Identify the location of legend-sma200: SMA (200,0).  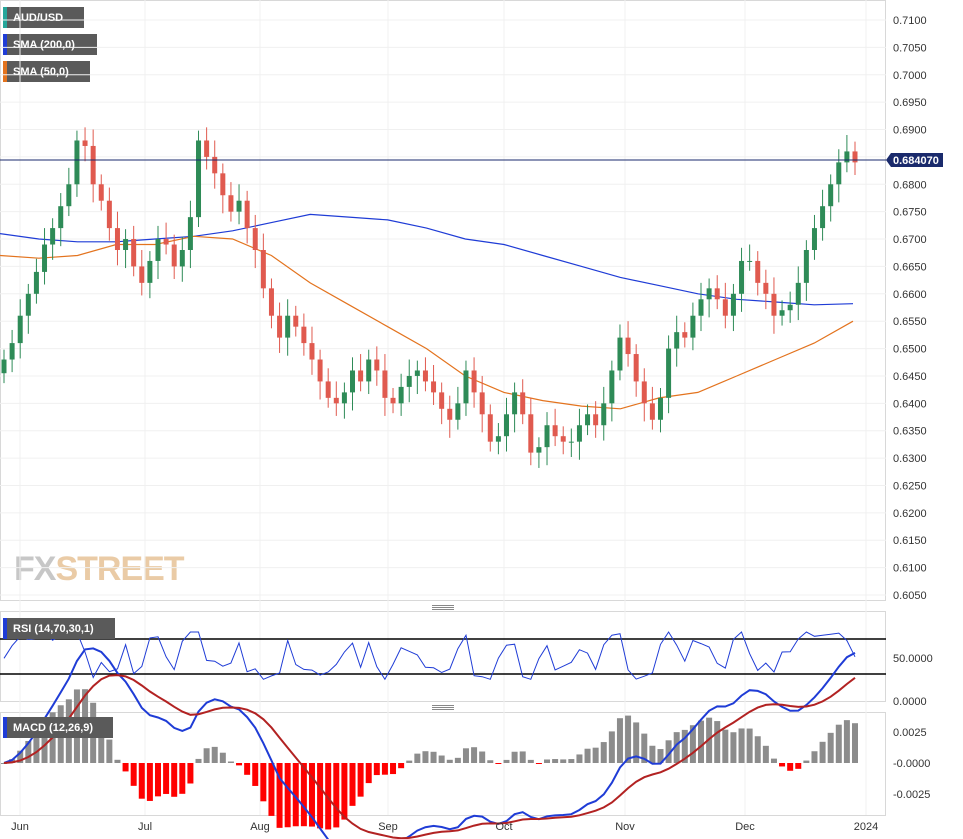
(50, 44).